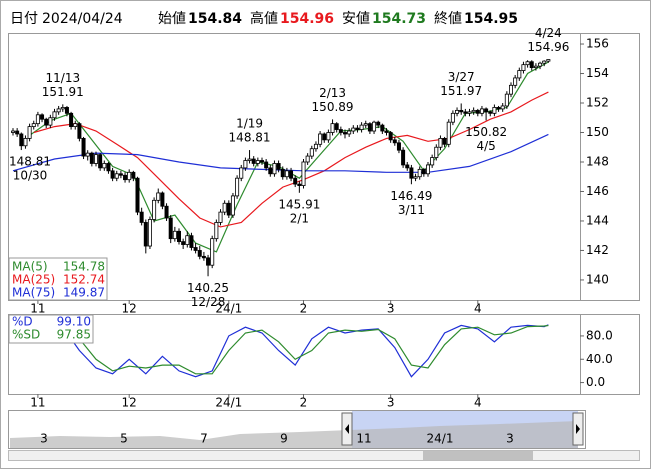 The image size is (653, 474). I want to click on y-tick-label: 156, so click(597, 44).